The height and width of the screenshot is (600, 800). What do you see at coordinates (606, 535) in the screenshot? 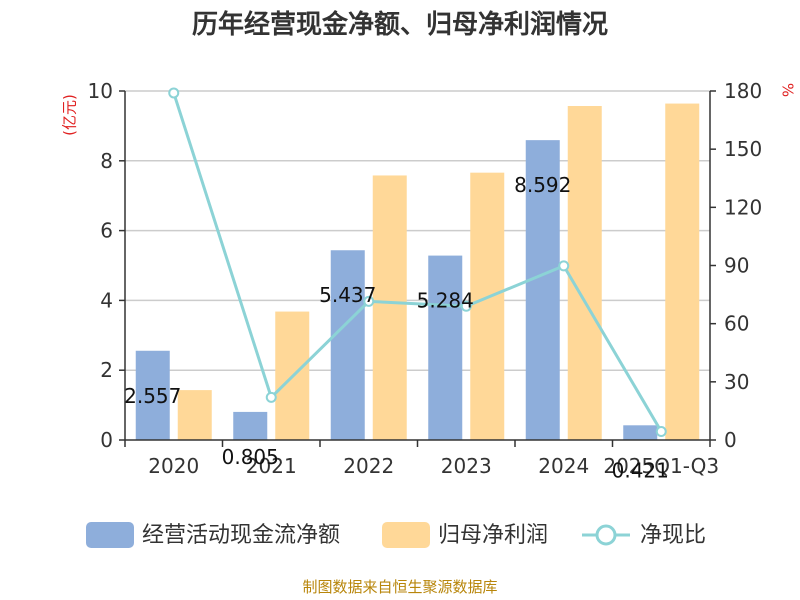
I see `legend-marker-ratio` at bounding box center [606, 535].